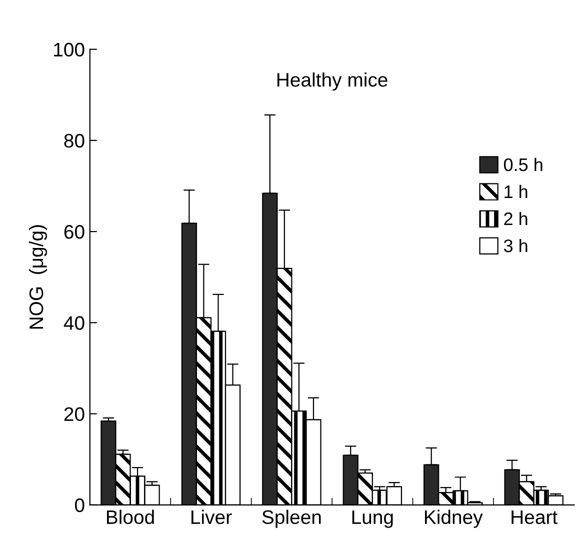 Image resolution: width=580 pixels, height=536 pixels. I want to click on y-tick-label: 0, so click(79, 505).